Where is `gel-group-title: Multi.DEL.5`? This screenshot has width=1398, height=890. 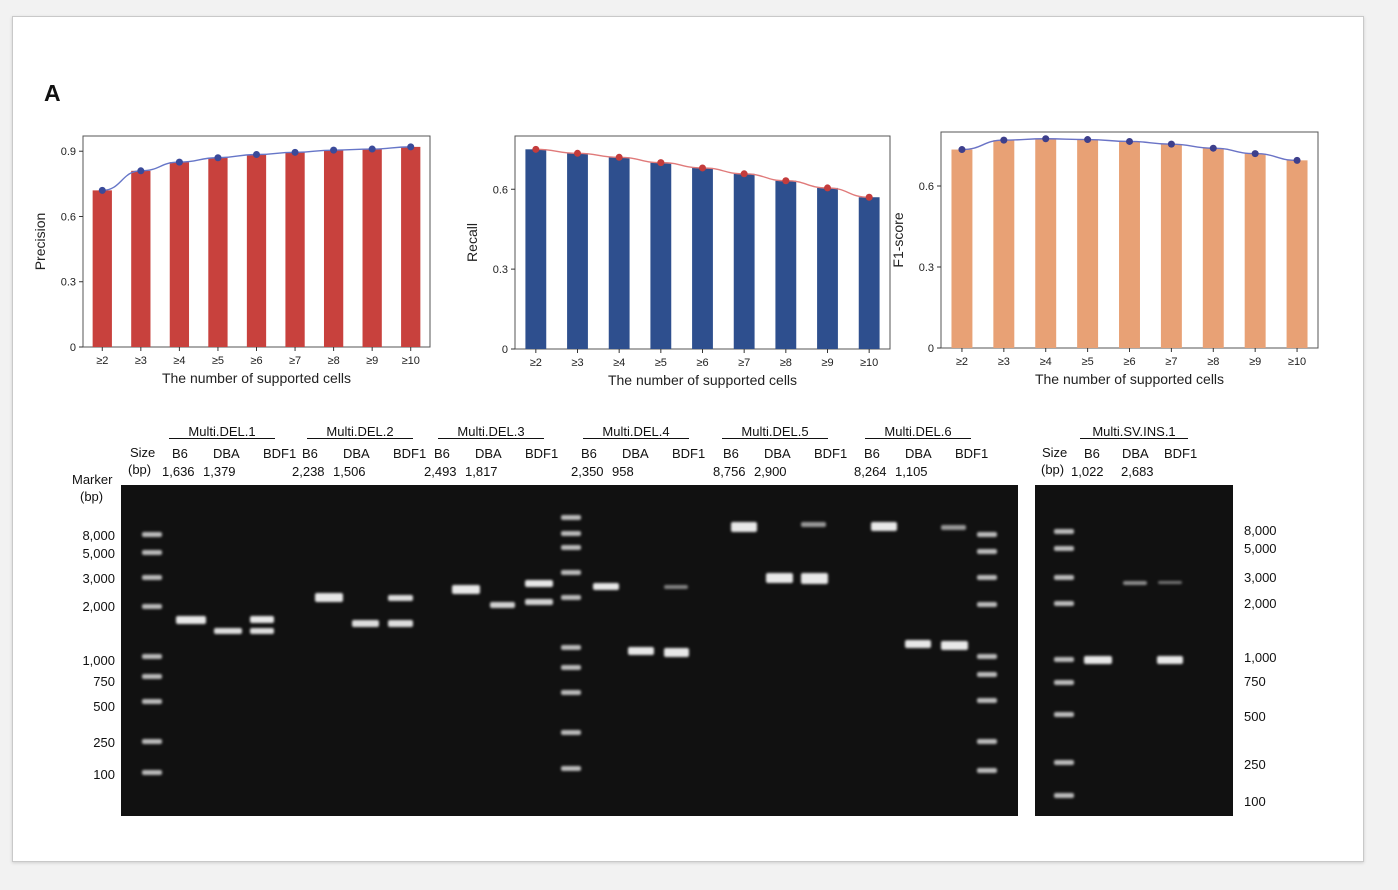 gel-group-title: Multi.DEL.5 is located at coordinates (775, 431).